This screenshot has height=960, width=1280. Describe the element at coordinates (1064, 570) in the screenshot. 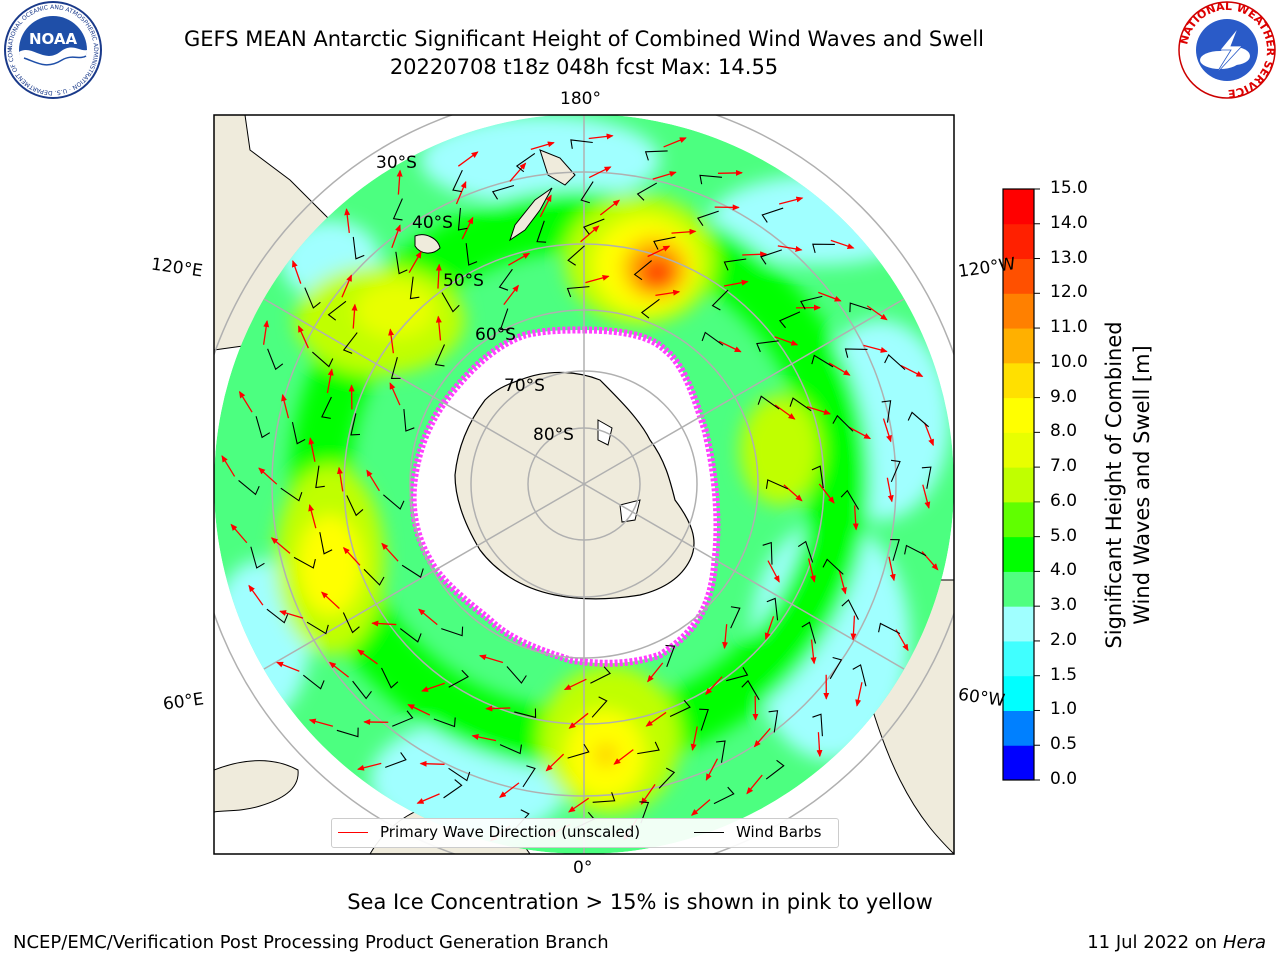

I see `colorbar-tick-label: 4.0` at that location.